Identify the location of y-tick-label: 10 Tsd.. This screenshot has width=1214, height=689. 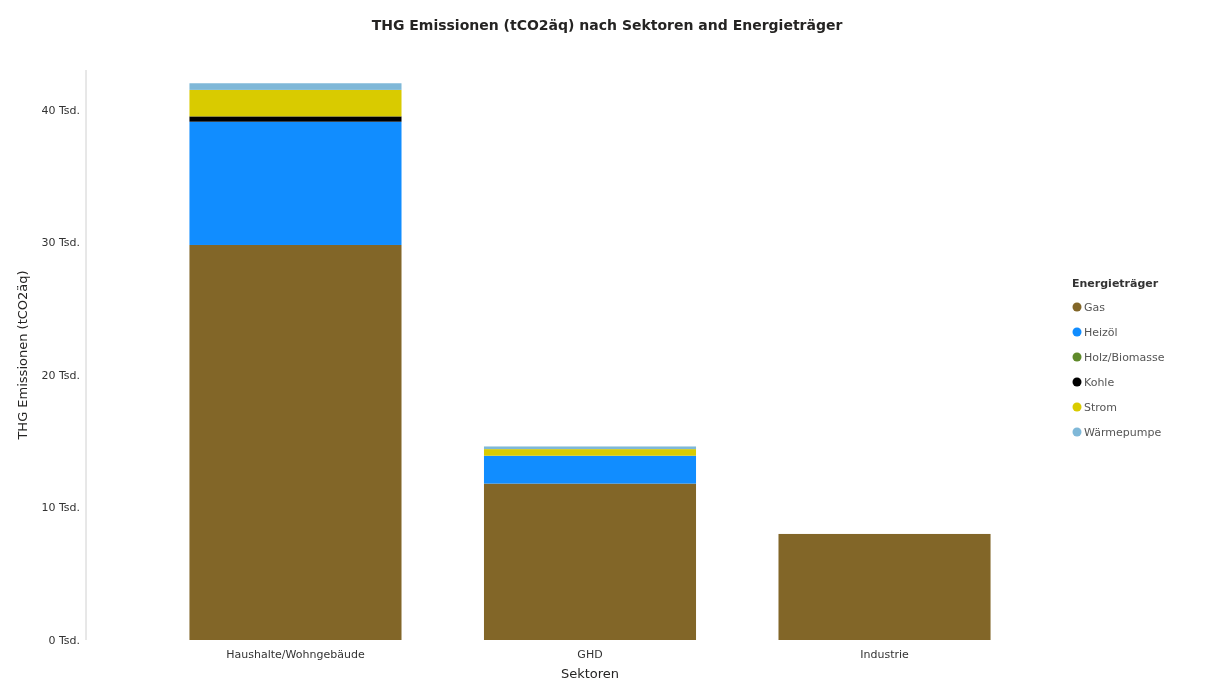
(60, 508).